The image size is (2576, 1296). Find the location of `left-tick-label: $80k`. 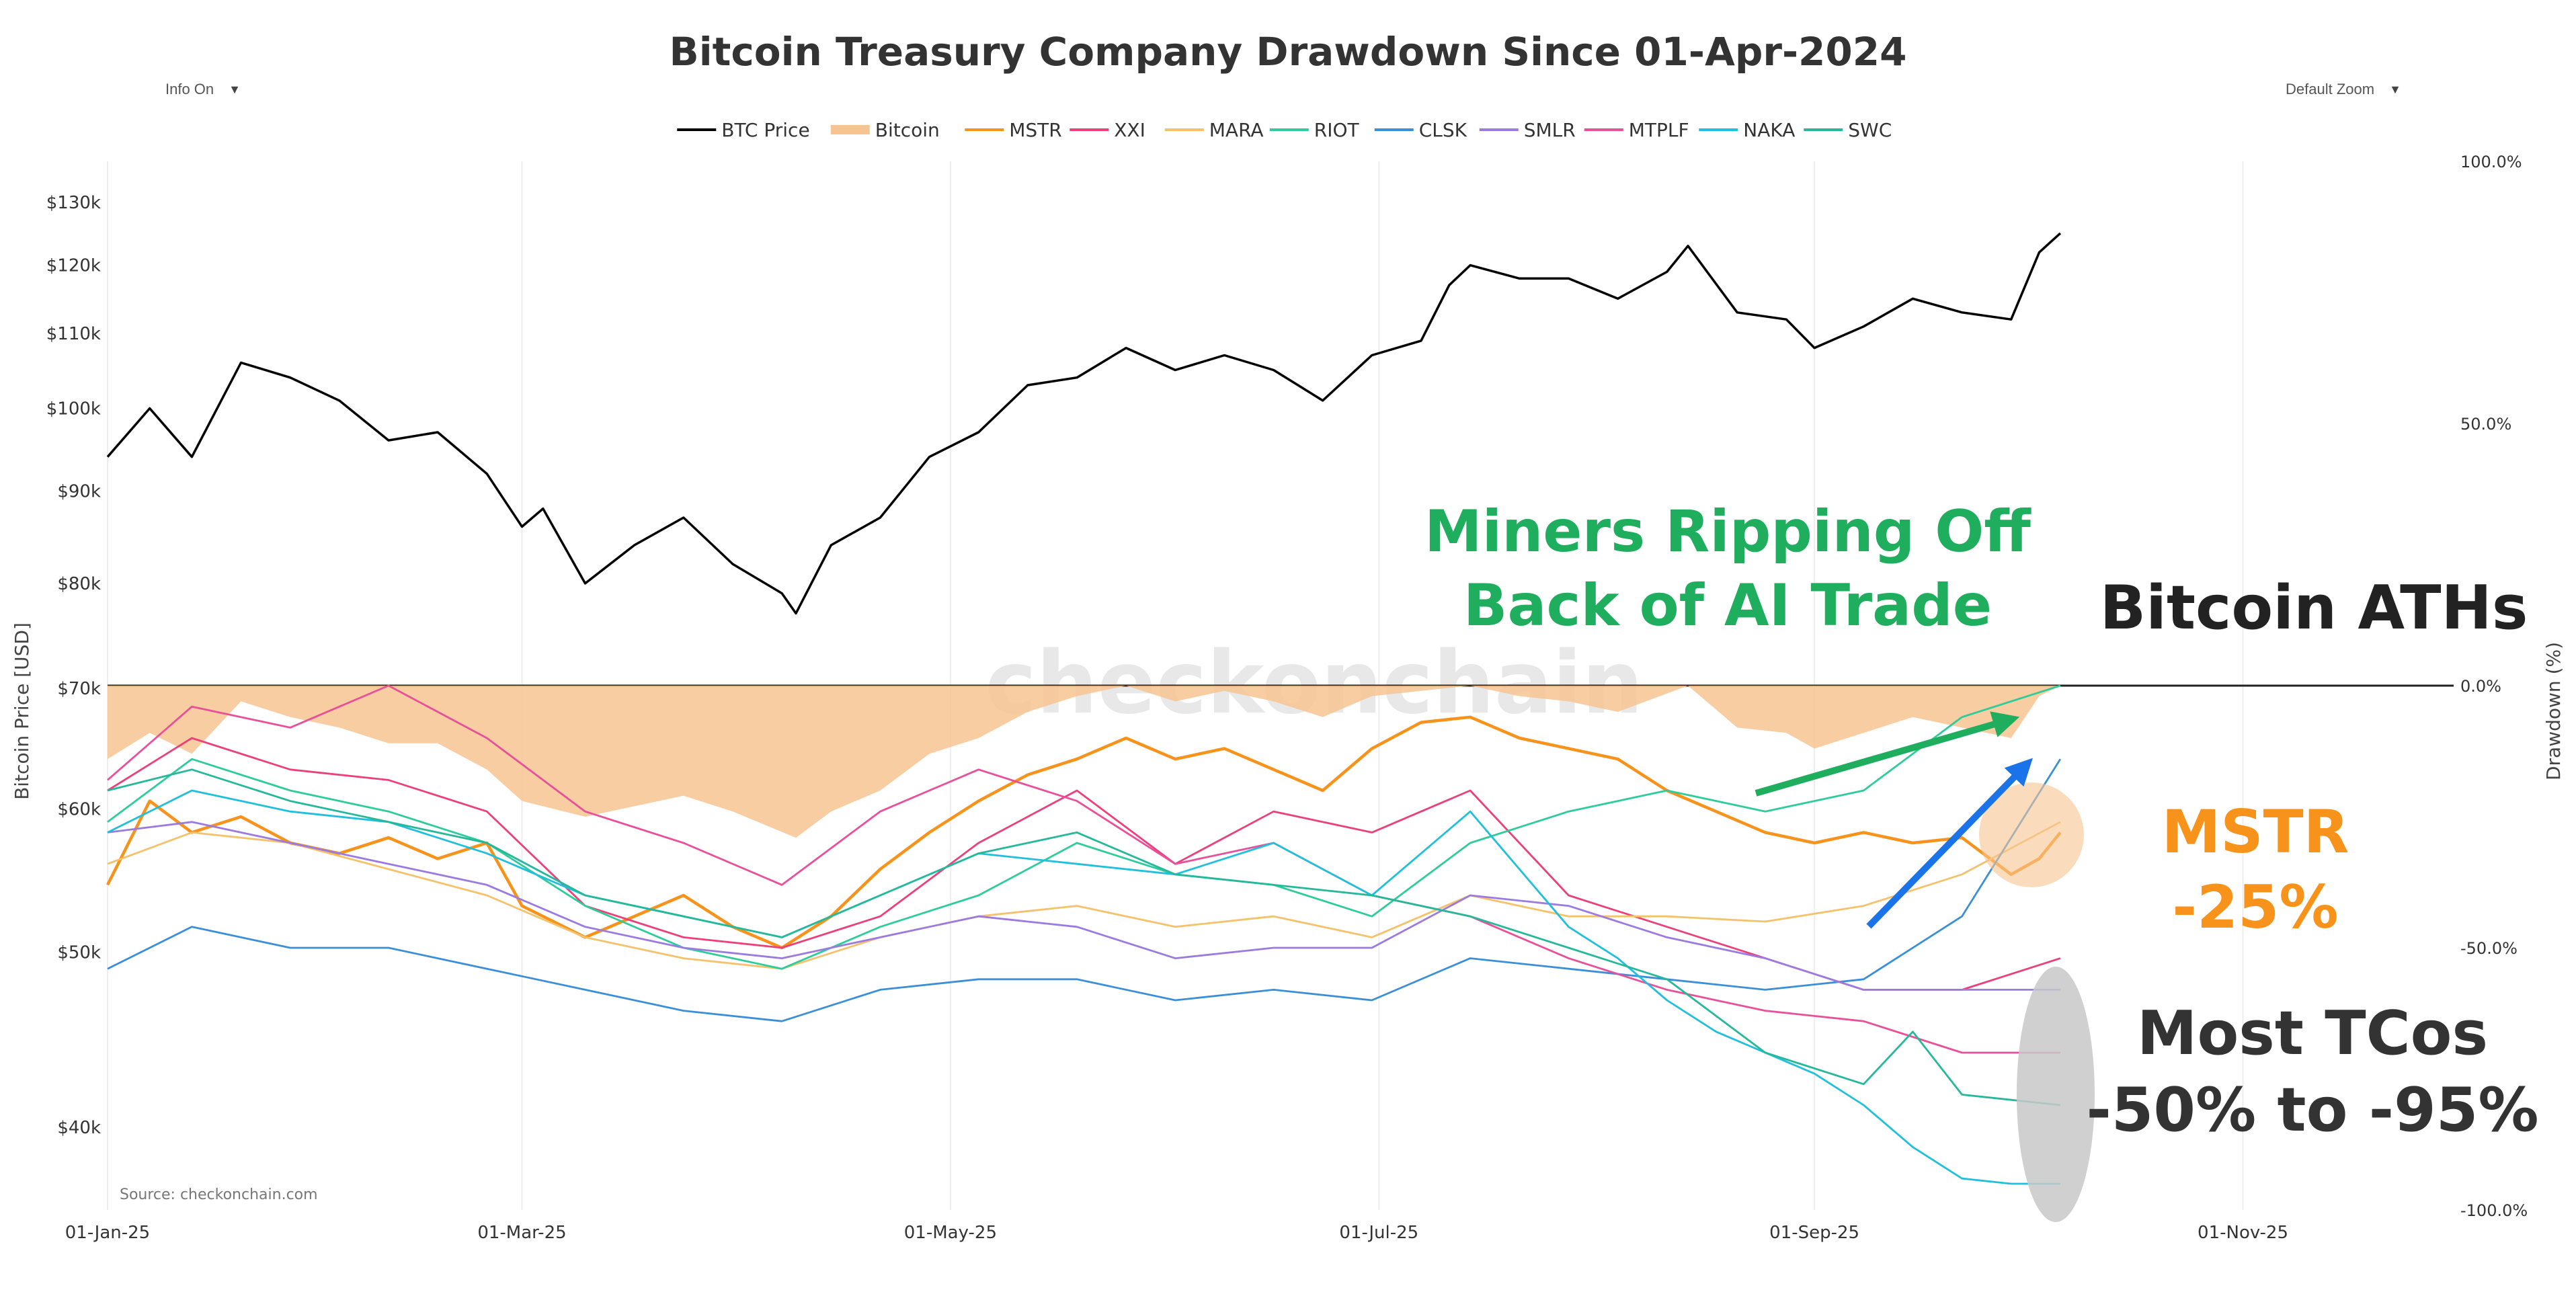

left-tick-label: $80k is located at coordinates (79, 584).